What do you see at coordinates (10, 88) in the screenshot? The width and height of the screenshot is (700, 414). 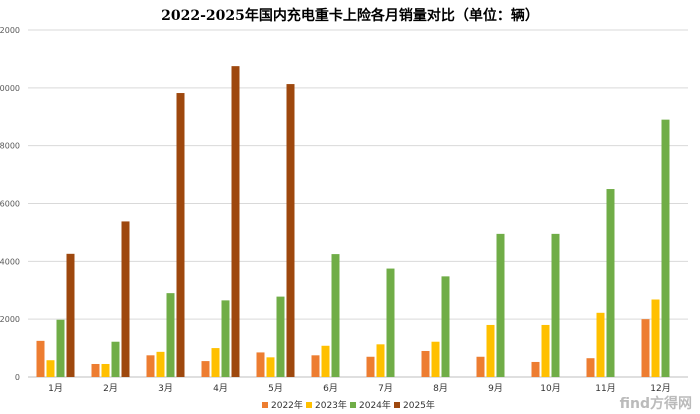 I see `y-tick-label: 10000` at bounding box center [10, 88].